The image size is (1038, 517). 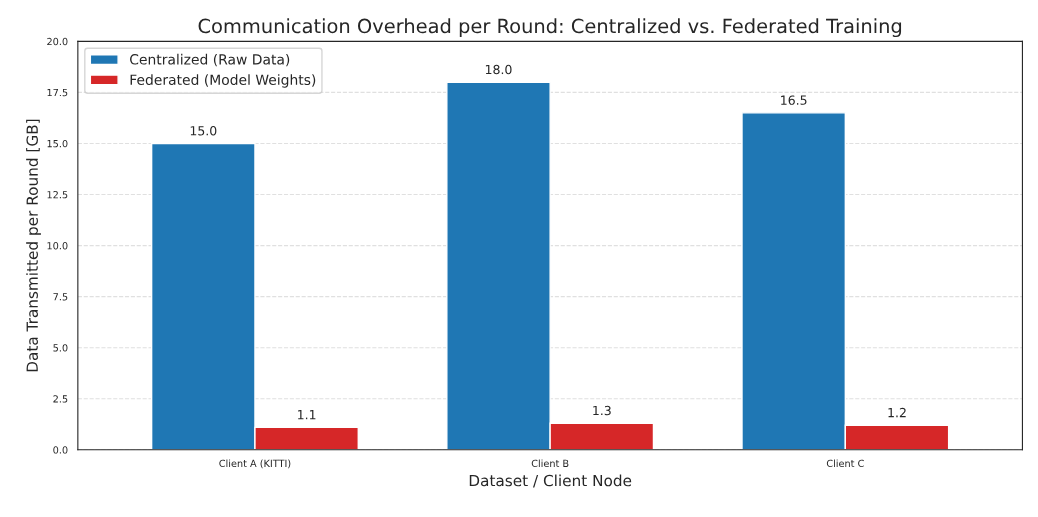 I want to click on x-tick-label: Client A (KITTI), so click(x=255, y=464).